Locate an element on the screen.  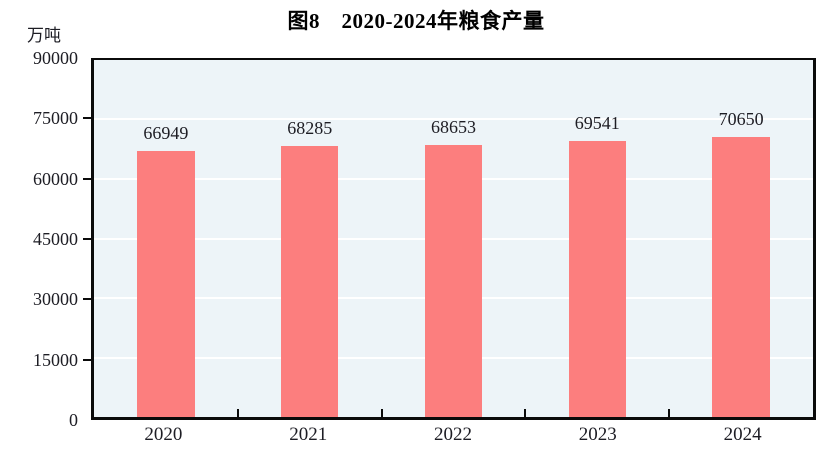
y-axis-unit-label: 万吨 is located at coordinates (44, 35).